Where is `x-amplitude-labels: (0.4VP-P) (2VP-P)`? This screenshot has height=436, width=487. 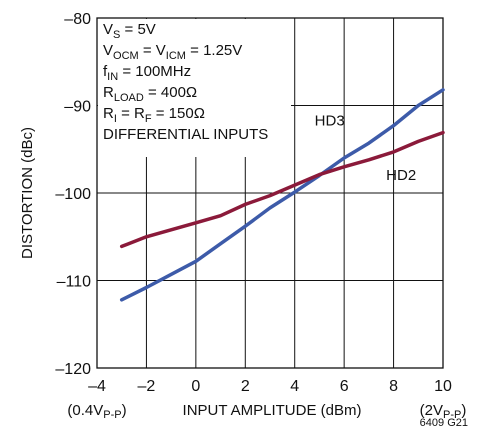 x-amplitude-labels: (0.4VP-P) (2VP-P) is located at coordinates (266, 411).